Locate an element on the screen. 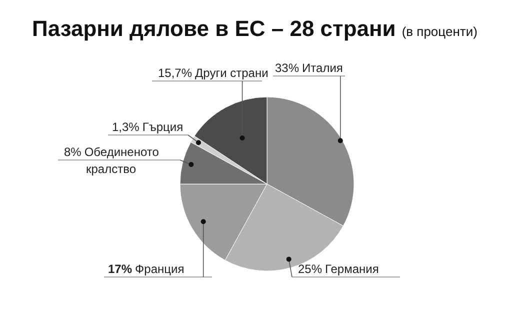  data-label: 33% is located at coordinates (287, 68).